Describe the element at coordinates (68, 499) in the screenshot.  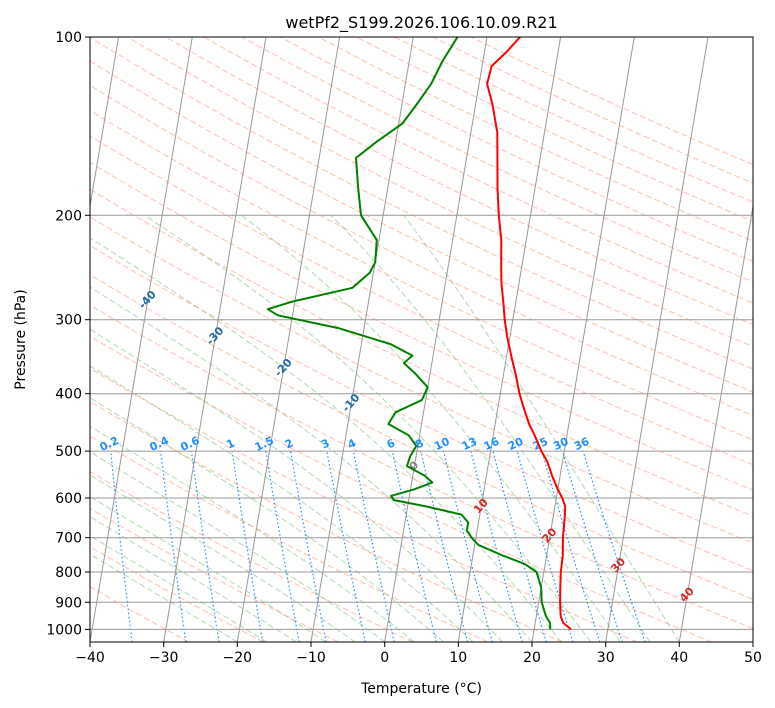
I see `y-tick-label: 600` at that location.